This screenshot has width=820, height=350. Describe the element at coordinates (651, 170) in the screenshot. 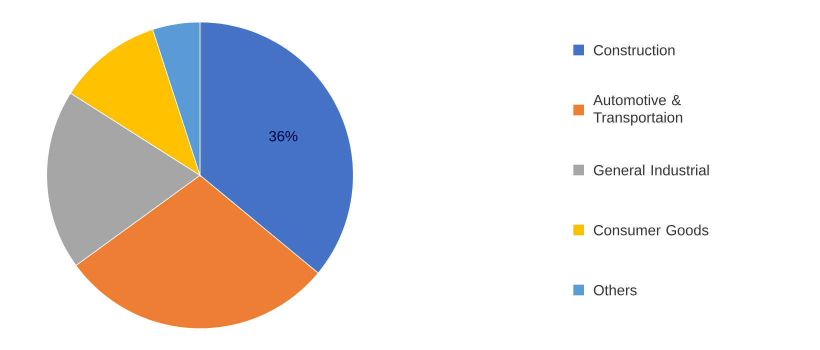

I see `legend-label: General Industrial` at that location.